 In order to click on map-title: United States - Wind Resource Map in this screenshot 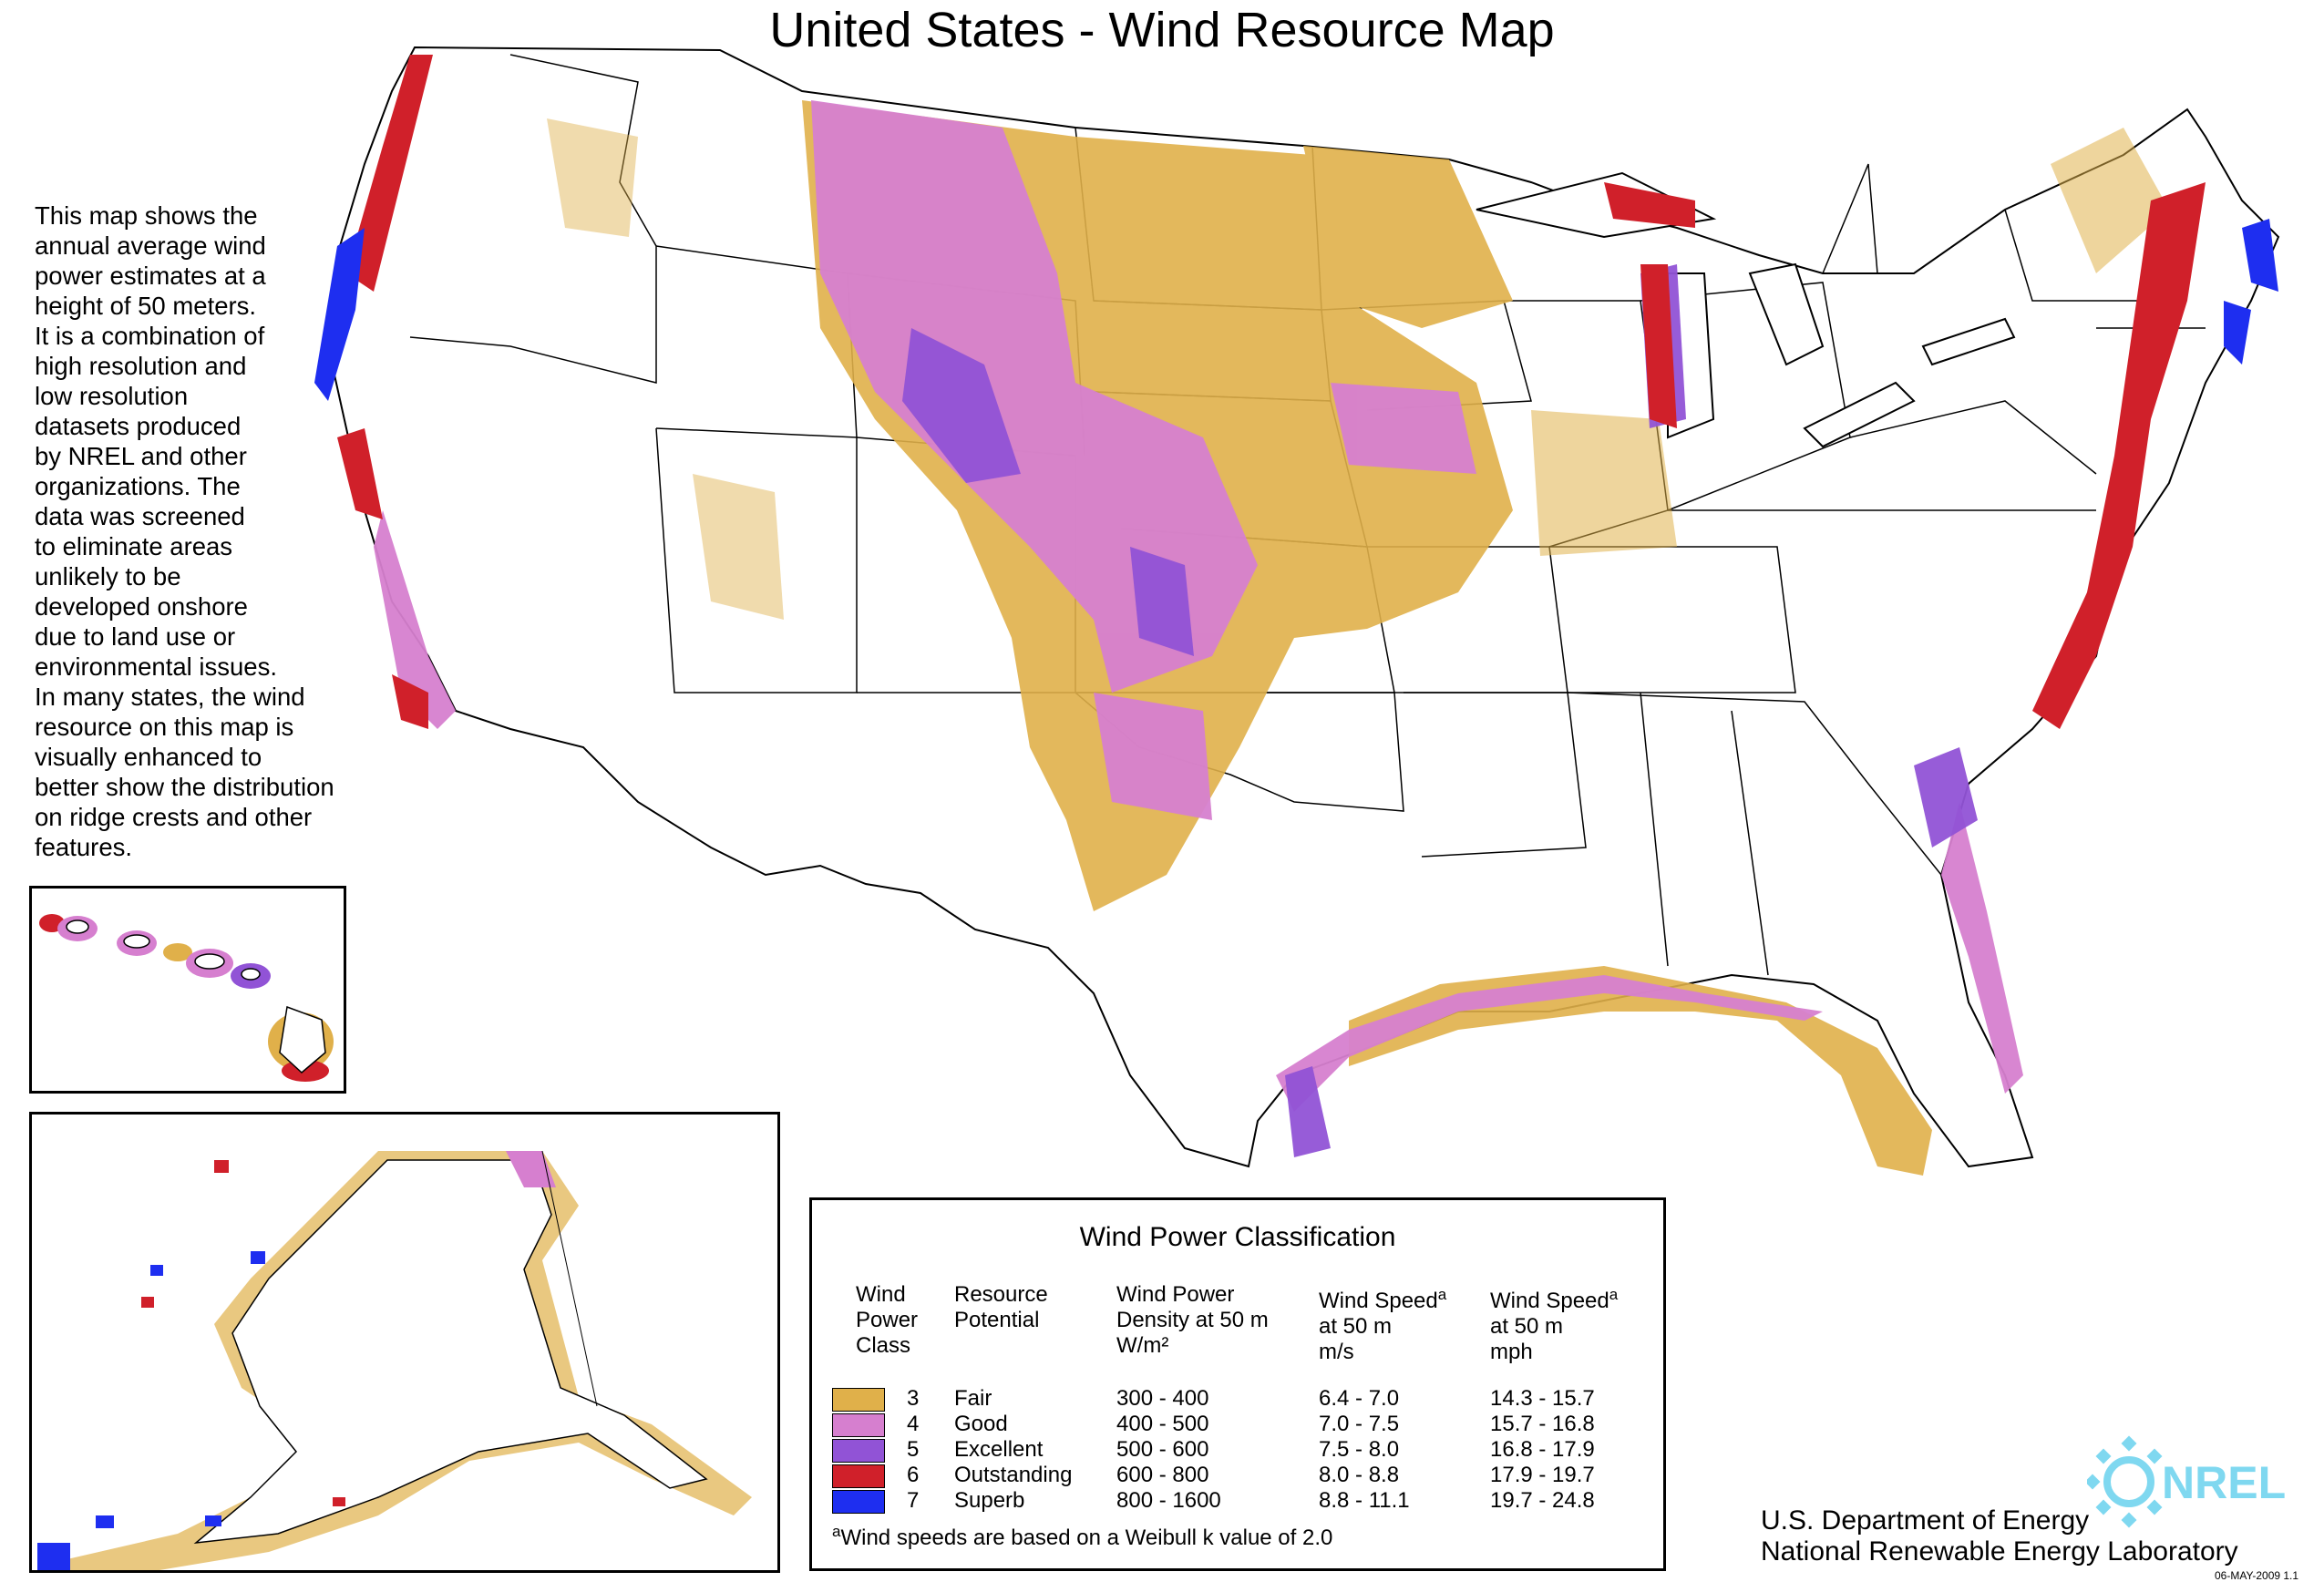, I will do `click(1162, 30)`.